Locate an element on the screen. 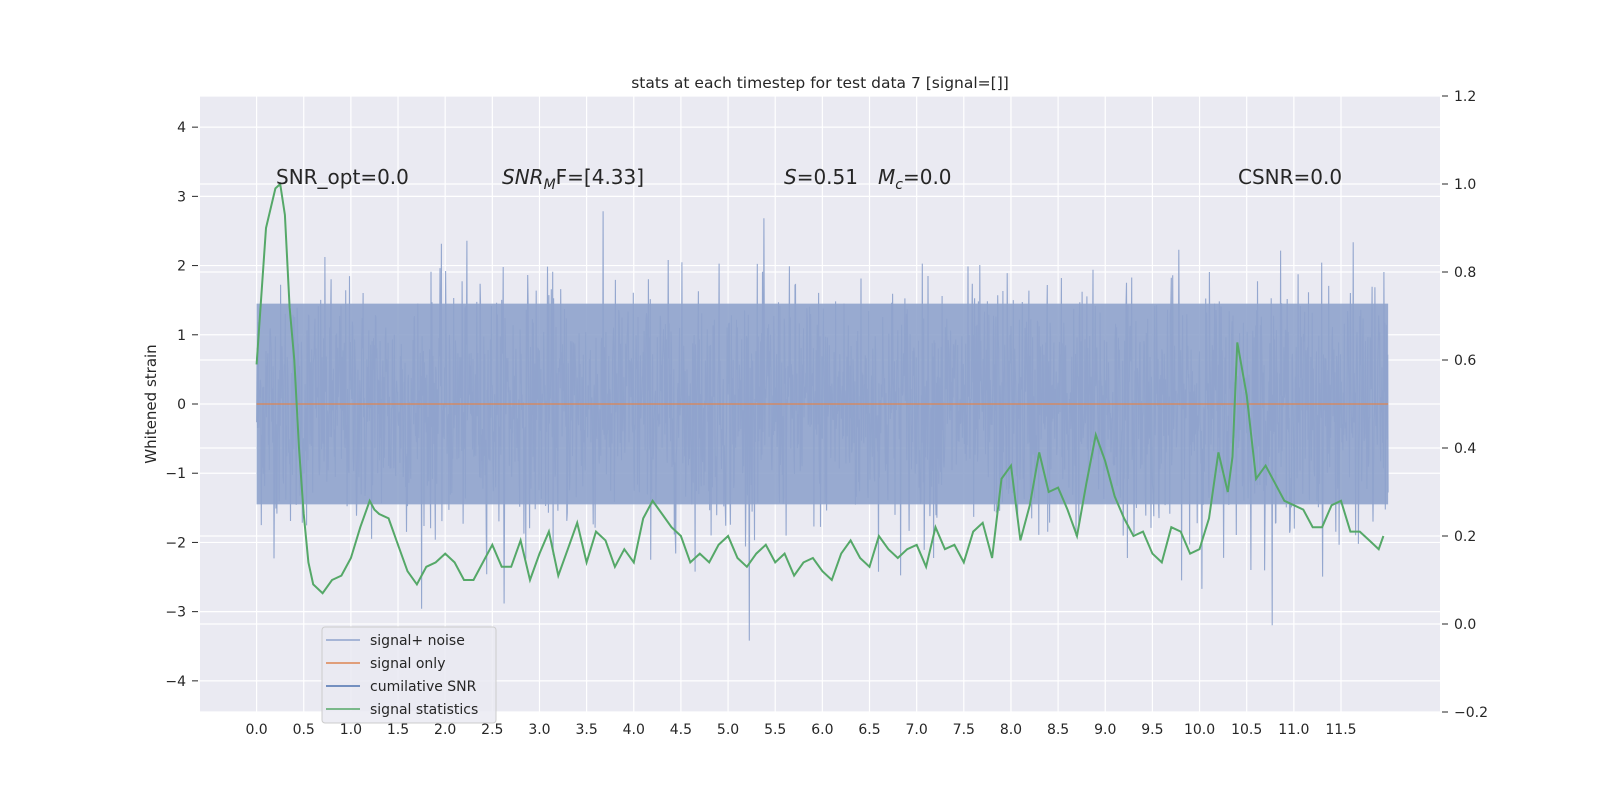  y-tick-label: −4 is located at coordinates (175, 682).